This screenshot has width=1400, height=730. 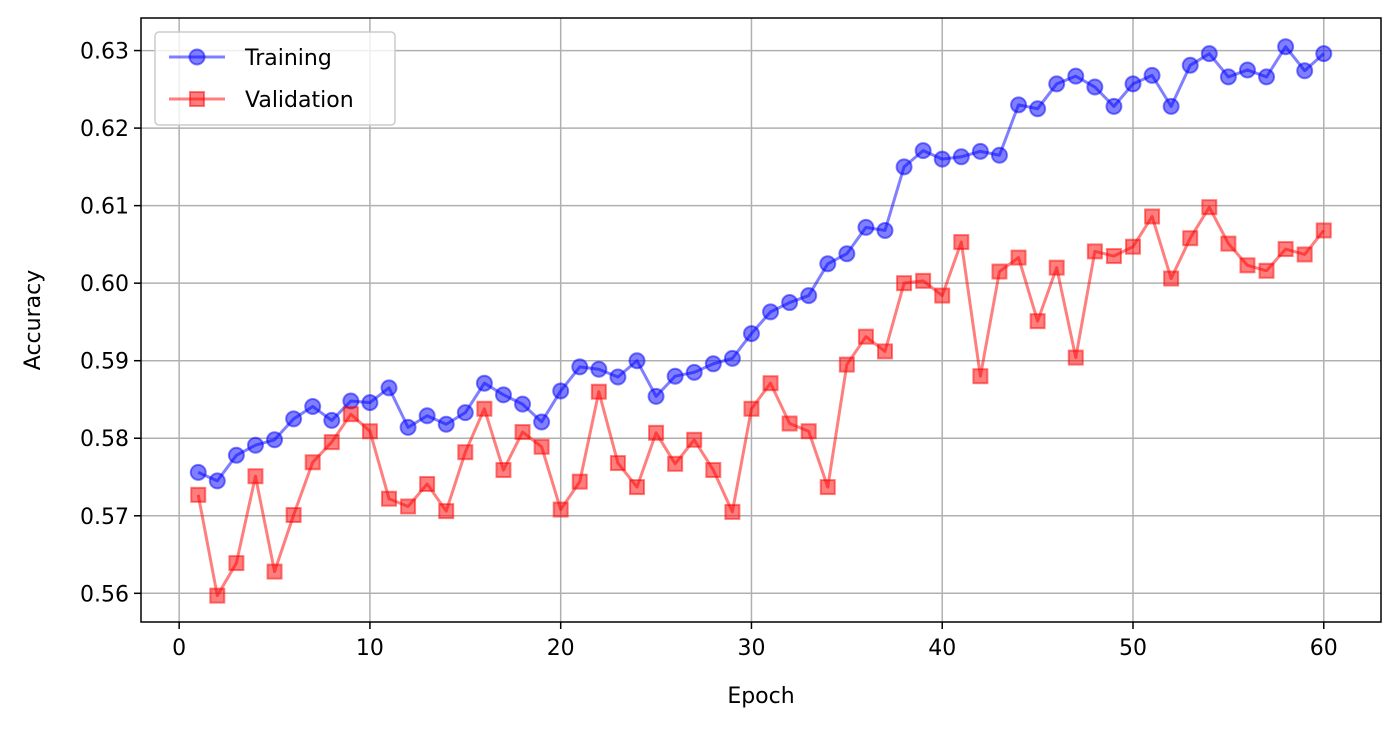 What do you see at coordinates (1133, 648) in the screenshot?
I see `x-tick-label: 50` at bounding box center [1133, 648].